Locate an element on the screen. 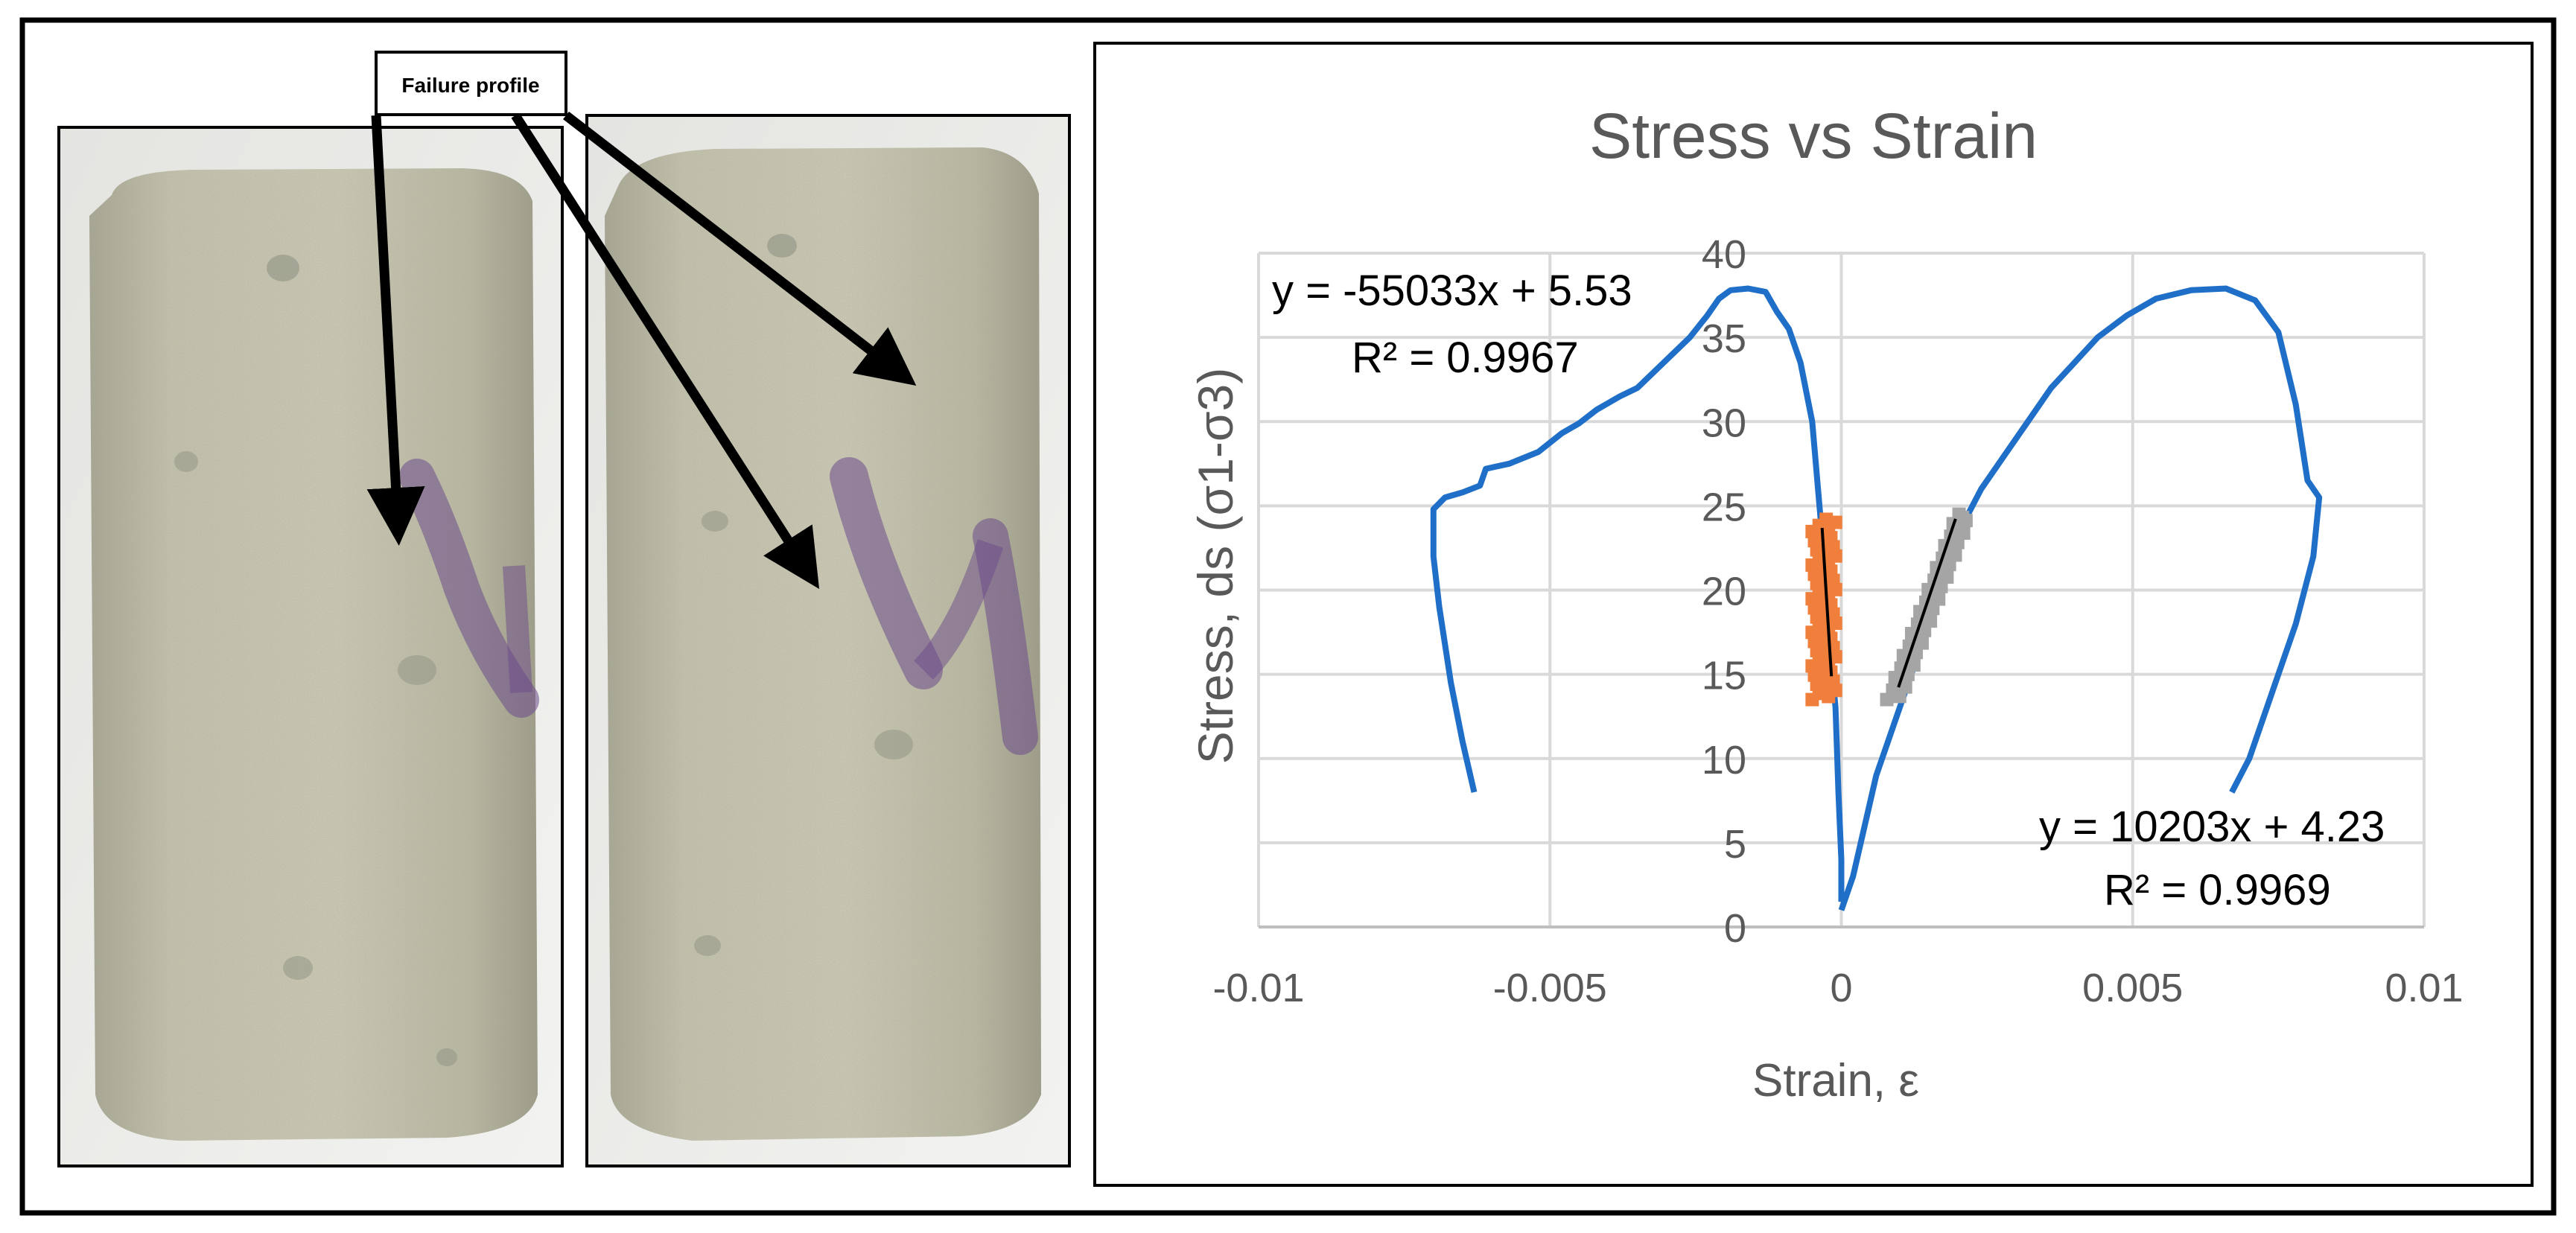 Image resolution: width=2576 pixels, height=1233 pixels. failure-profile-label: Failure profile is located at coordinates (470, 85).